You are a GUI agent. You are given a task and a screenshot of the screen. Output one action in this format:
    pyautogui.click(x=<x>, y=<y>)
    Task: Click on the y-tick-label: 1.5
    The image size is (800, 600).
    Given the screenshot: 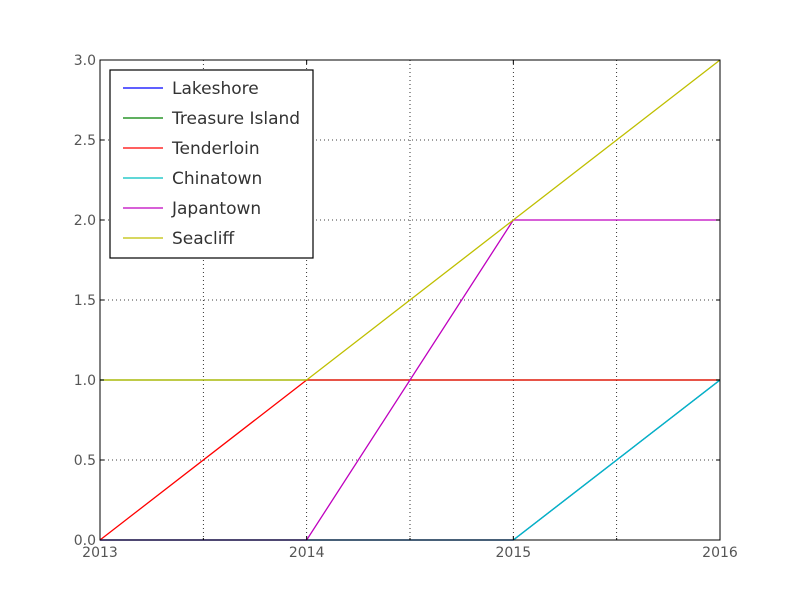 What is the action you would take?
    pyautogui.click(x=85, y=301)
    